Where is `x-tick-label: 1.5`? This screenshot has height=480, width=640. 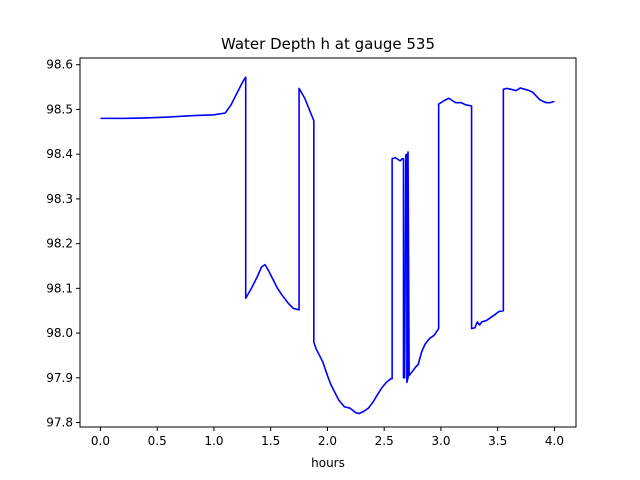 x-tick-label: 1.5 is located at coordinates (270, 441).